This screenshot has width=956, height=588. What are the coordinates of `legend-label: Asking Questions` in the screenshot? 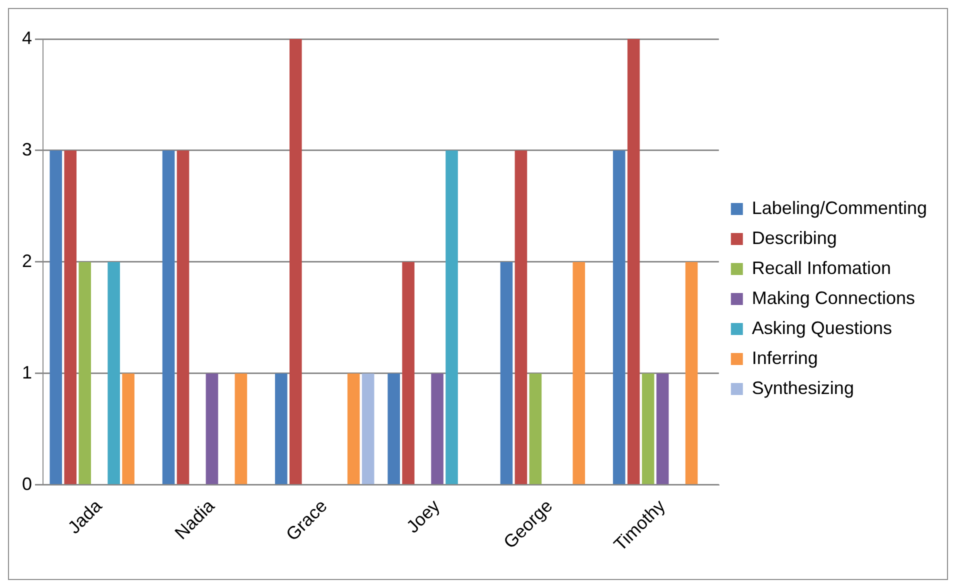 It's located at (822, 328).